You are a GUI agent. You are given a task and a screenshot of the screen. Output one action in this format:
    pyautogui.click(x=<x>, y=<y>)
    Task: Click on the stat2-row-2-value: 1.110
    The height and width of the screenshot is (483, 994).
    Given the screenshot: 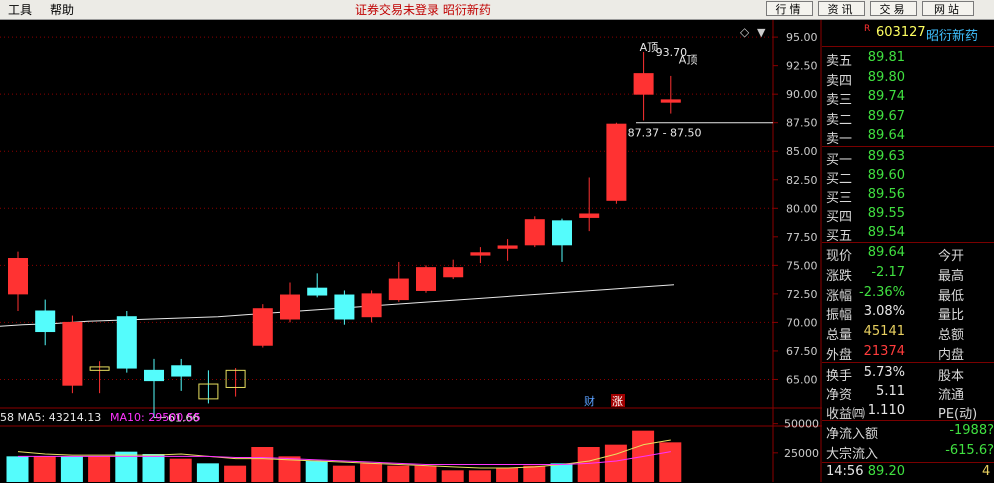 What is the action you would take?
    pyautogui.click(x=886, y=410)
    